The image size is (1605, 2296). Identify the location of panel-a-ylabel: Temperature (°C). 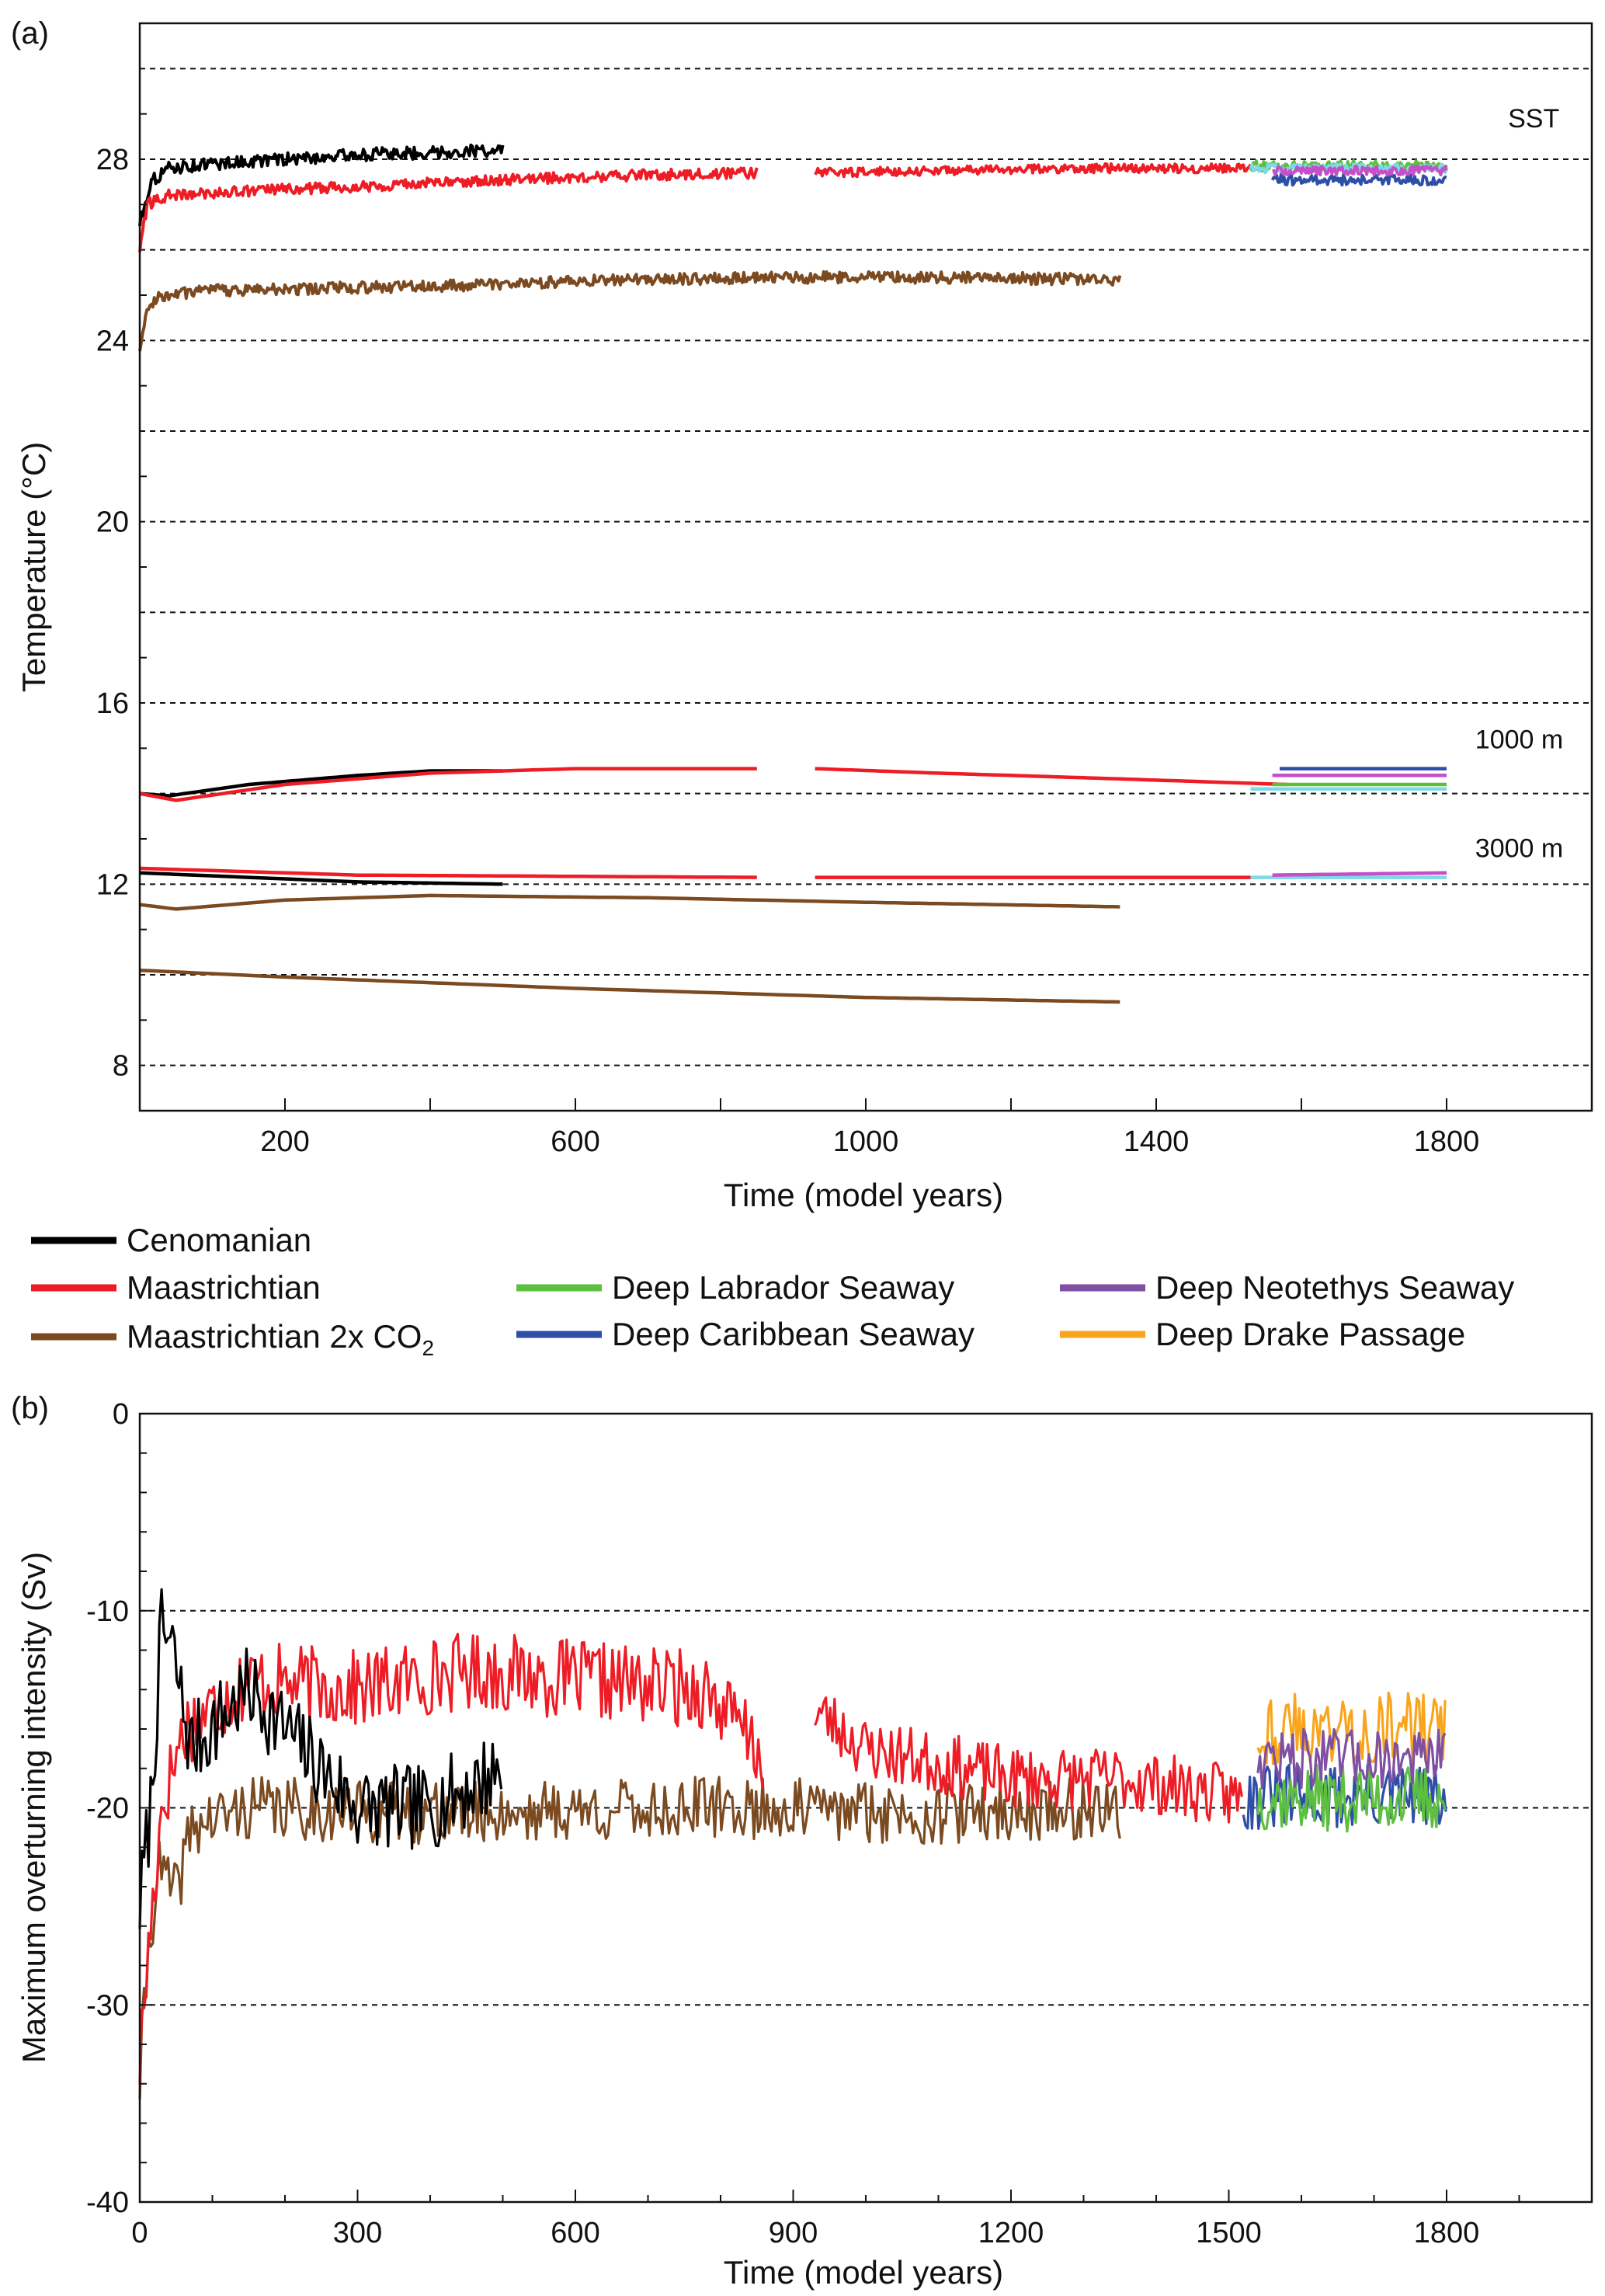
(34, 567).